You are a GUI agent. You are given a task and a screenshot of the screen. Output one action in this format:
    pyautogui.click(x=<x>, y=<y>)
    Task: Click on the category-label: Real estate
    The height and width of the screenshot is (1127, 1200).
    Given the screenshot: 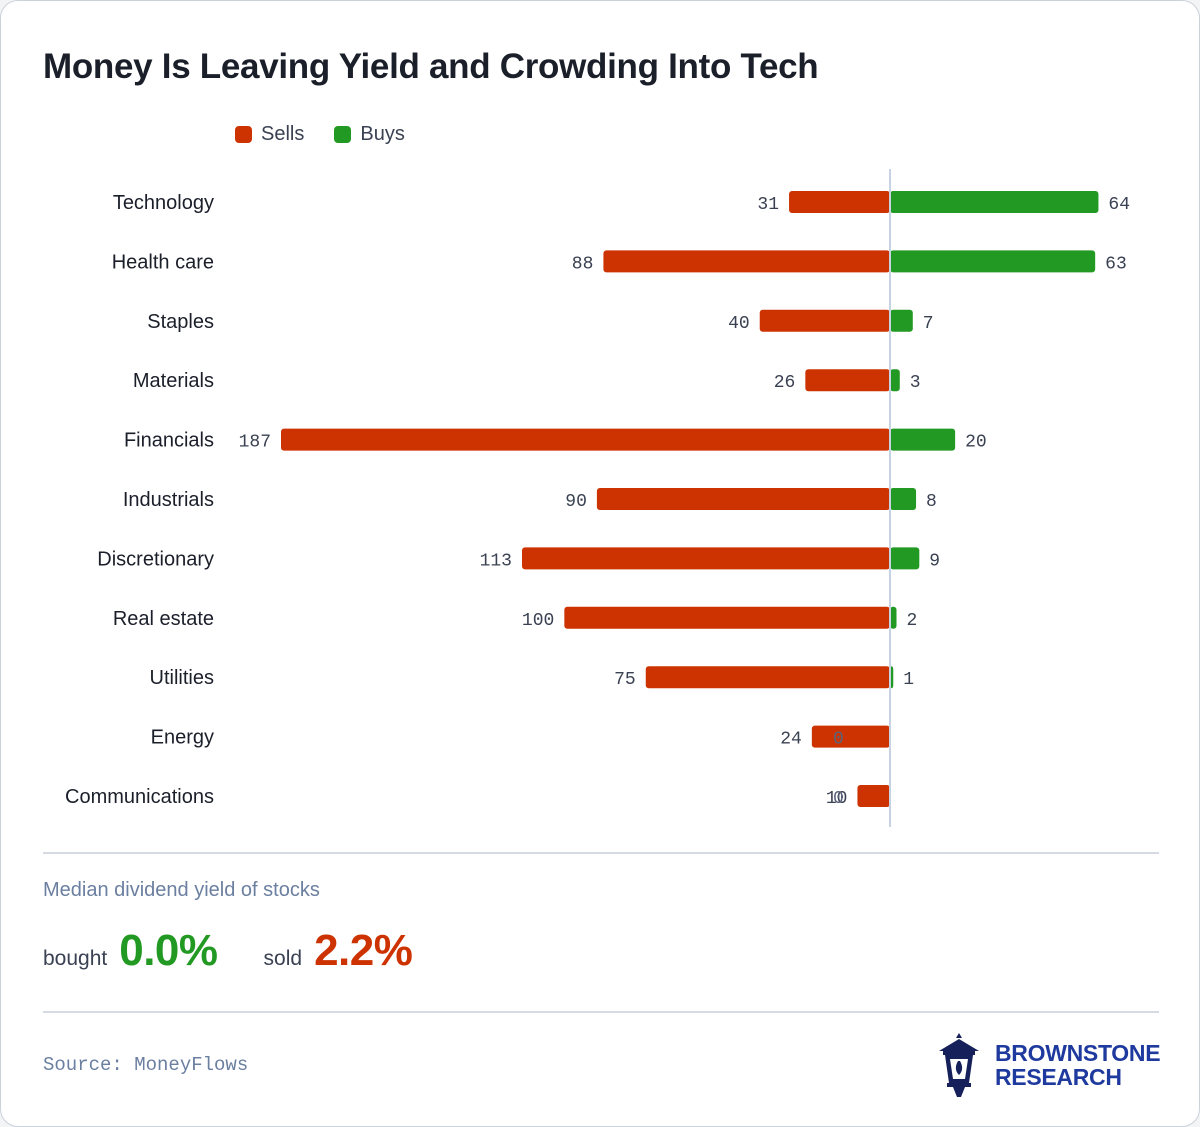 What is the action you would take?
    pyautogui.click(x=163, y=619)
    